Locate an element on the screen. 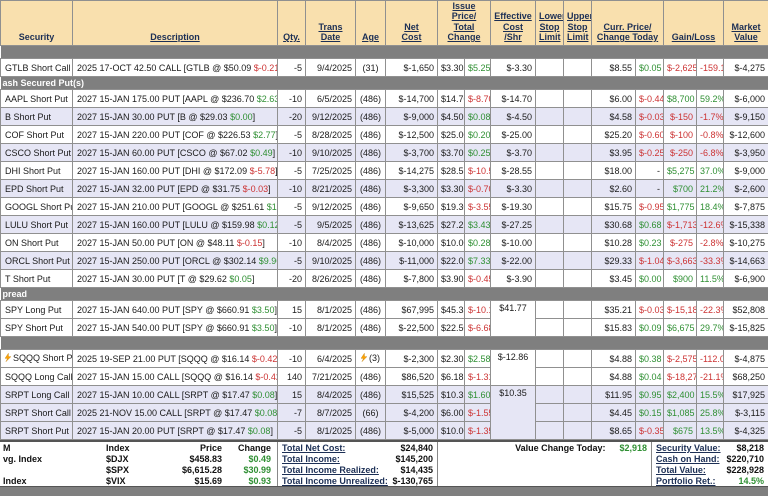  cell-gain-loss-pct: 59.2% is located at coordinates (710, 99).